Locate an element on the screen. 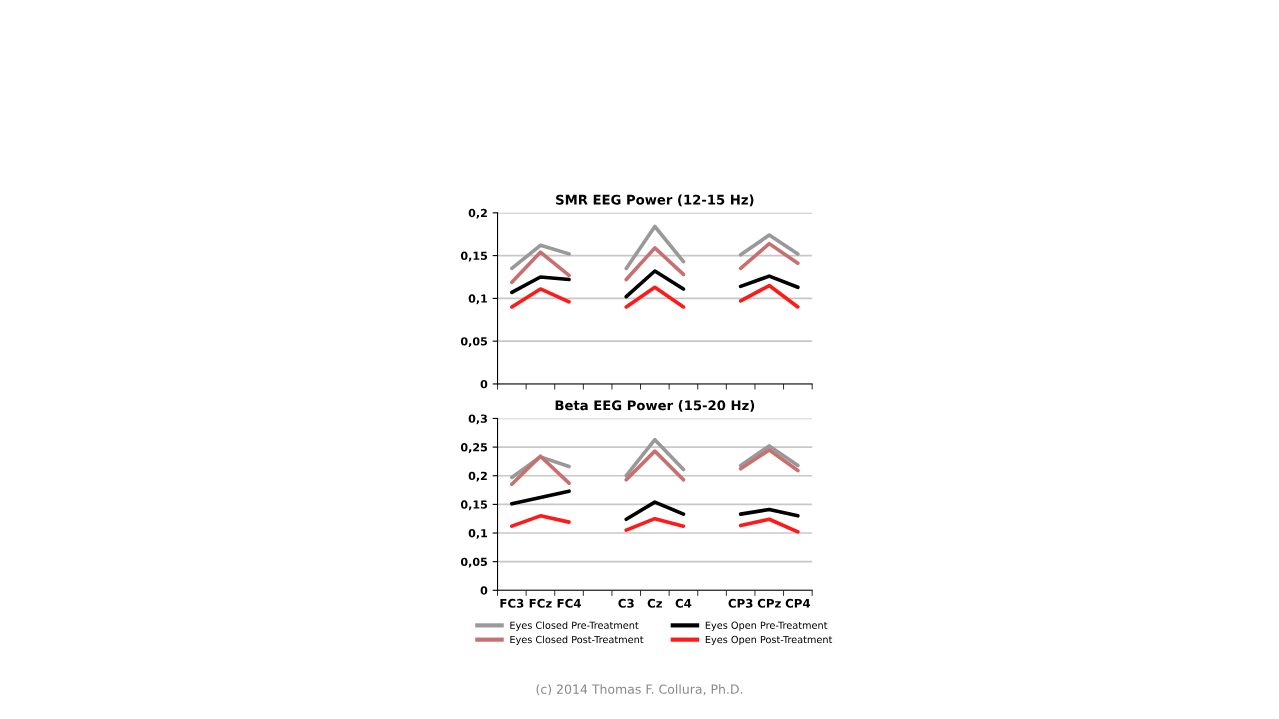 This screenshot has height=719, width=1279. x-tick-label: C3 is located at coordinates (626, 603).